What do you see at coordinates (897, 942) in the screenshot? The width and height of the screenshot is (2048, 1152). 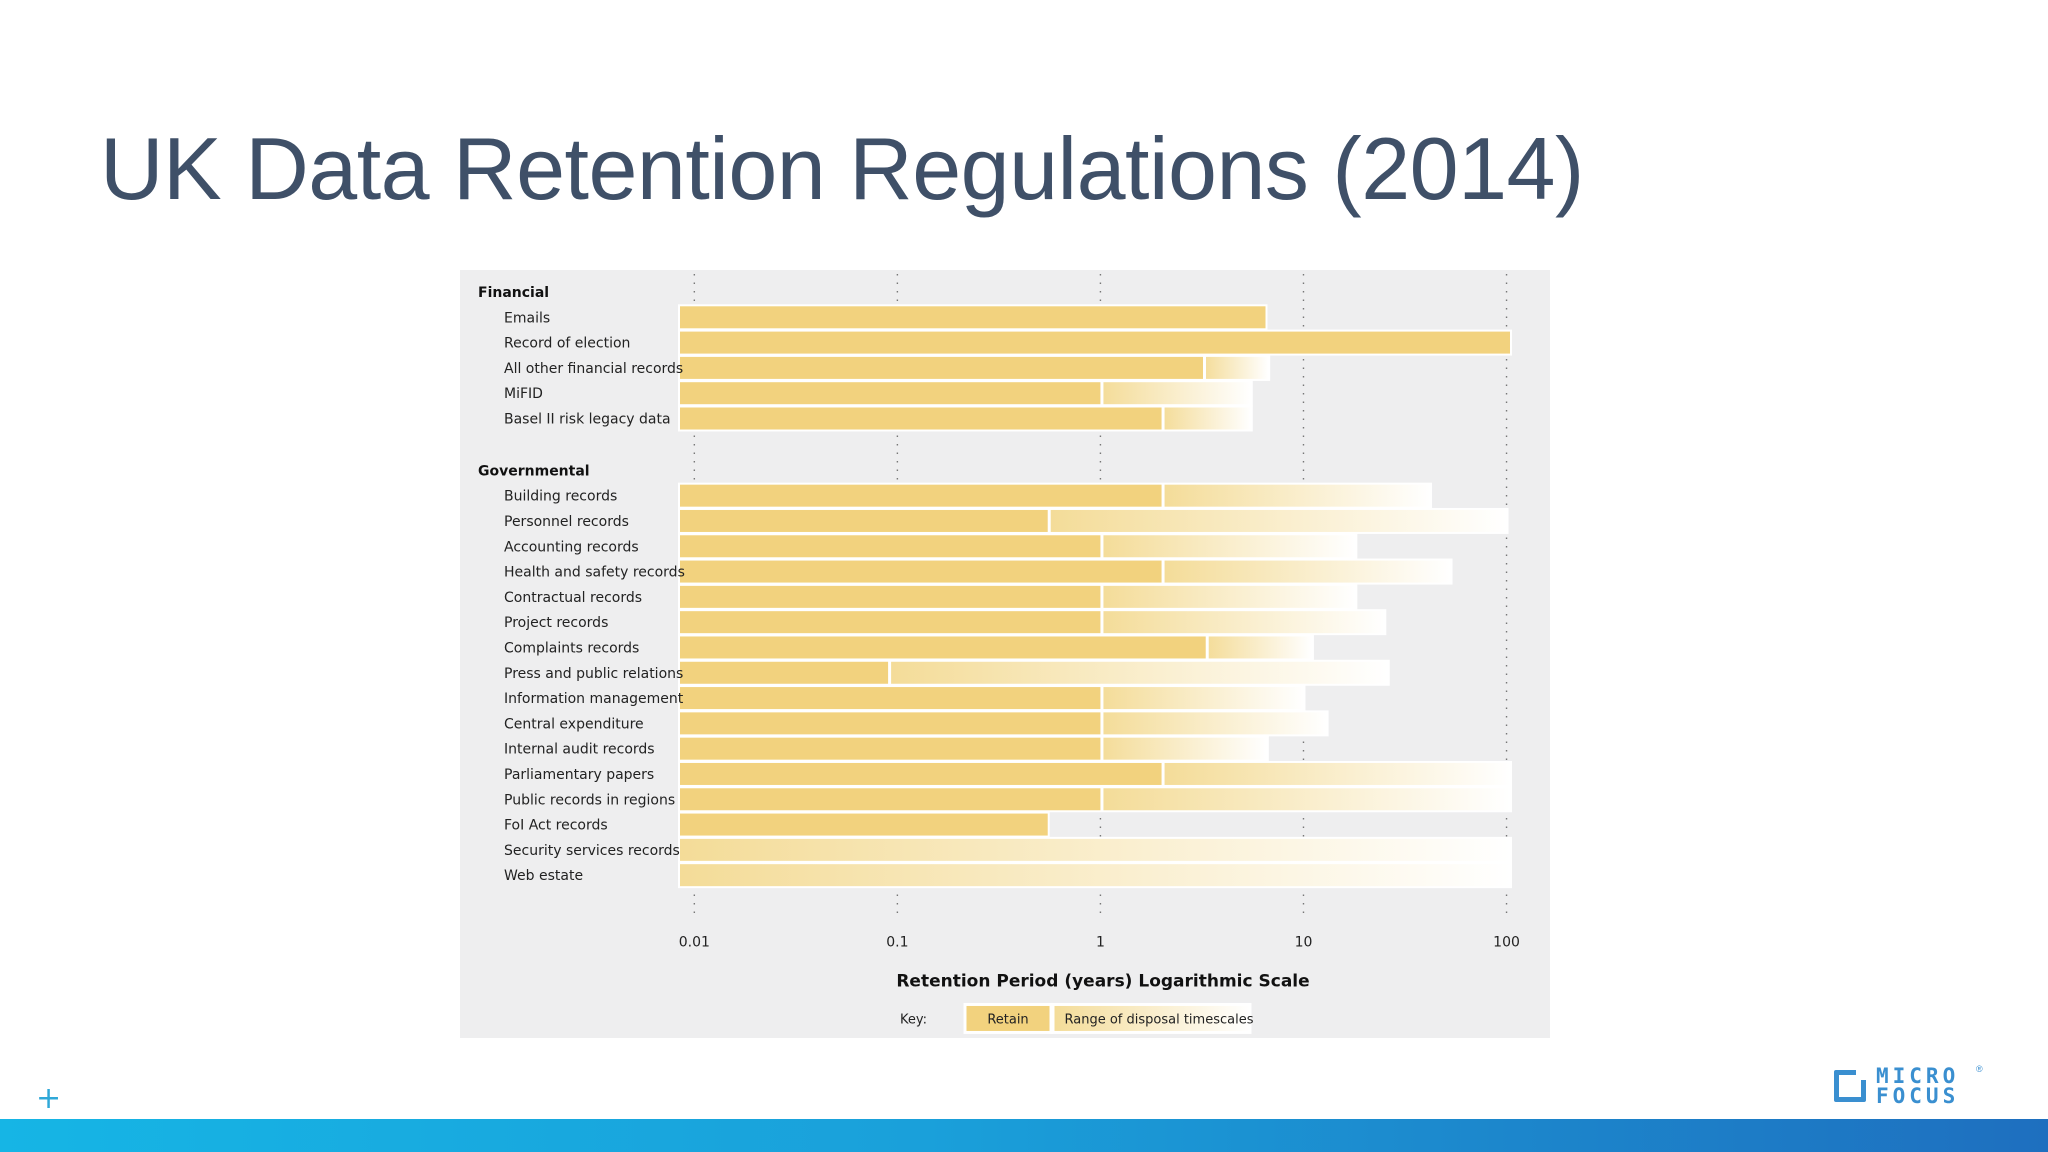 I see `x-tick-label: 0.1` at bounding box center [897, 942].